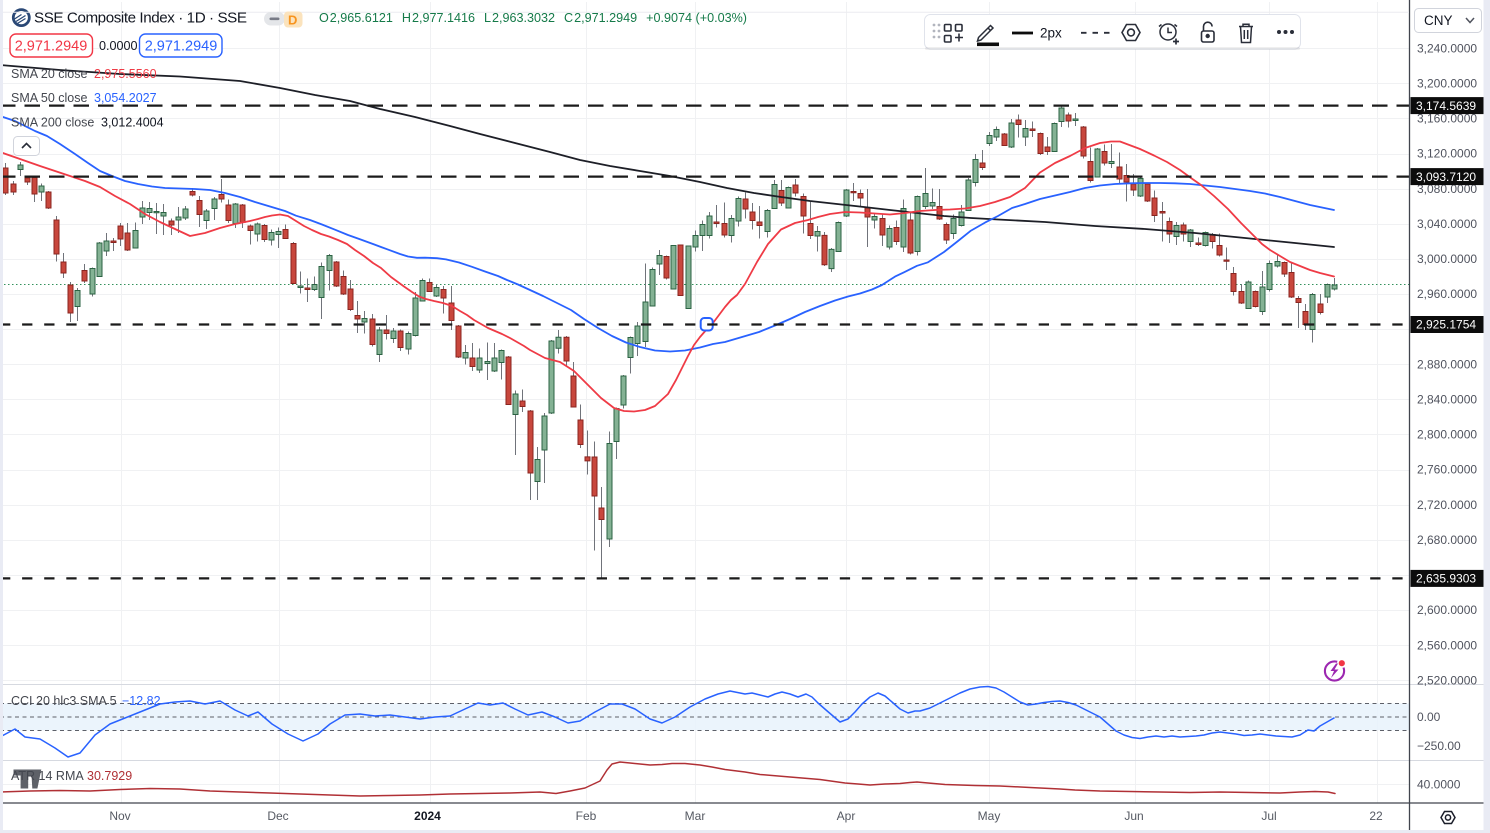 This screenshot has height=833, width=1490. What do you see at coordinates (119, 816) in the screenshot?
I see `svg-text: Nov` at bounding box center [119, 816].